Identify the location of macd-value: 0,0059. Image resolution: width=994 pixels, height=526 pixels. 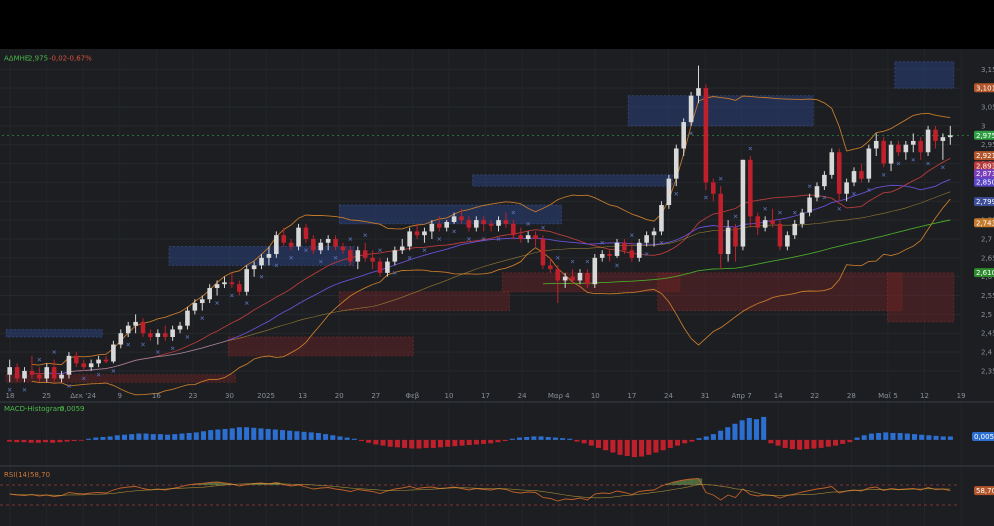
(72, 409).